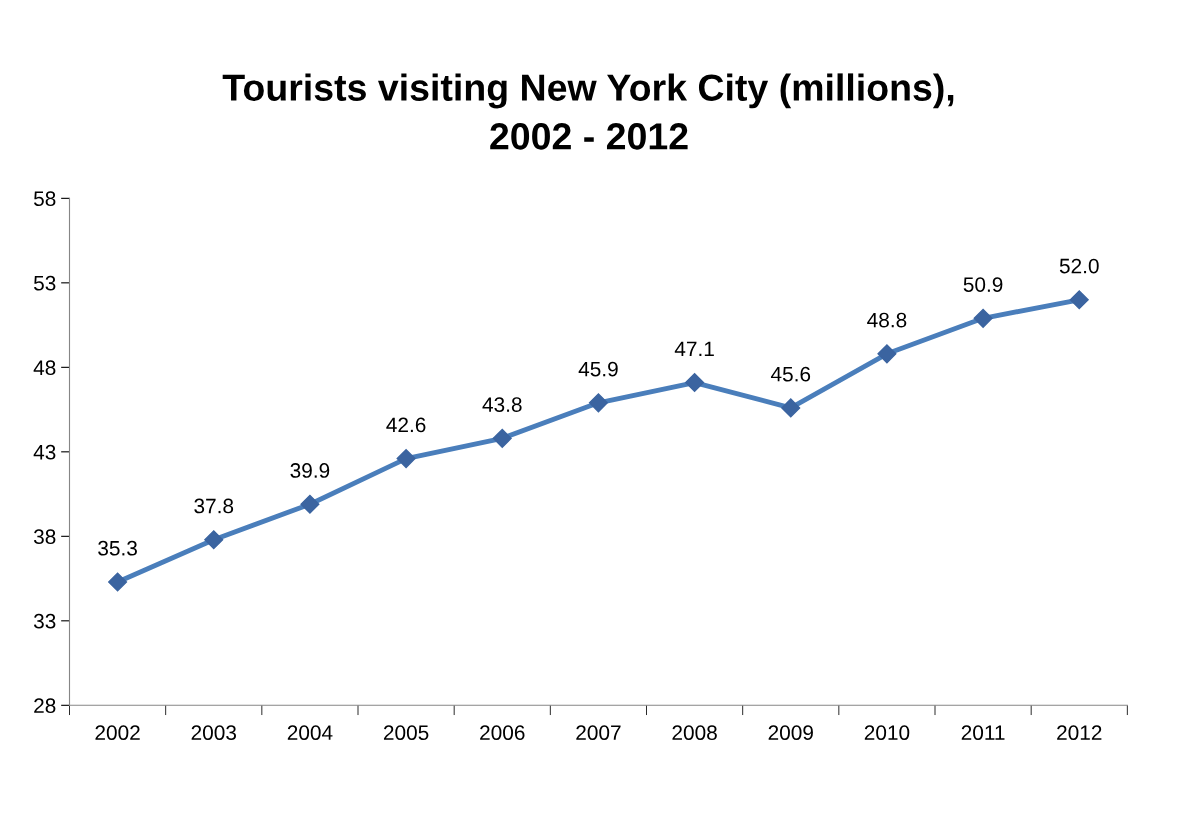 The height and width of the screenshot is (823, 1178). What do you see at coordinates (214, 506) in the screenshot?
I see `data-label: 37.8` at bounding box center [214, 506].